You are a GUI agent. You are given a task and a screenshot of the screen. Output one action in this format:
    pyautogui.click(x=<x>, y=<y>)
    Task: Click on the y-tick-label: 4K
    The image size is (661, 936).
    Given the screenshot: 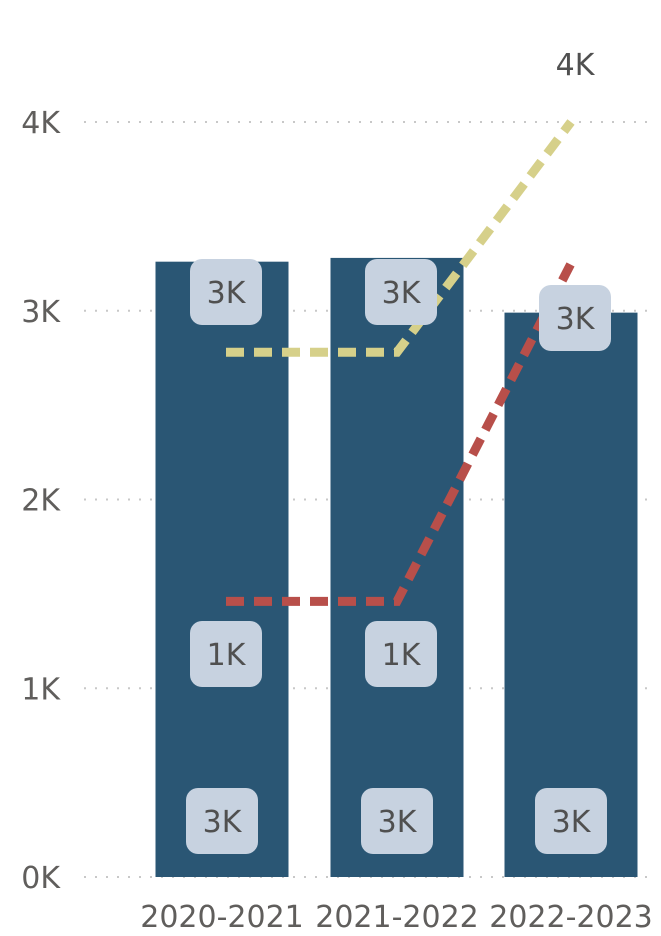 What is the action you would take?
    pyautogui.click(x=41, y=123)
    